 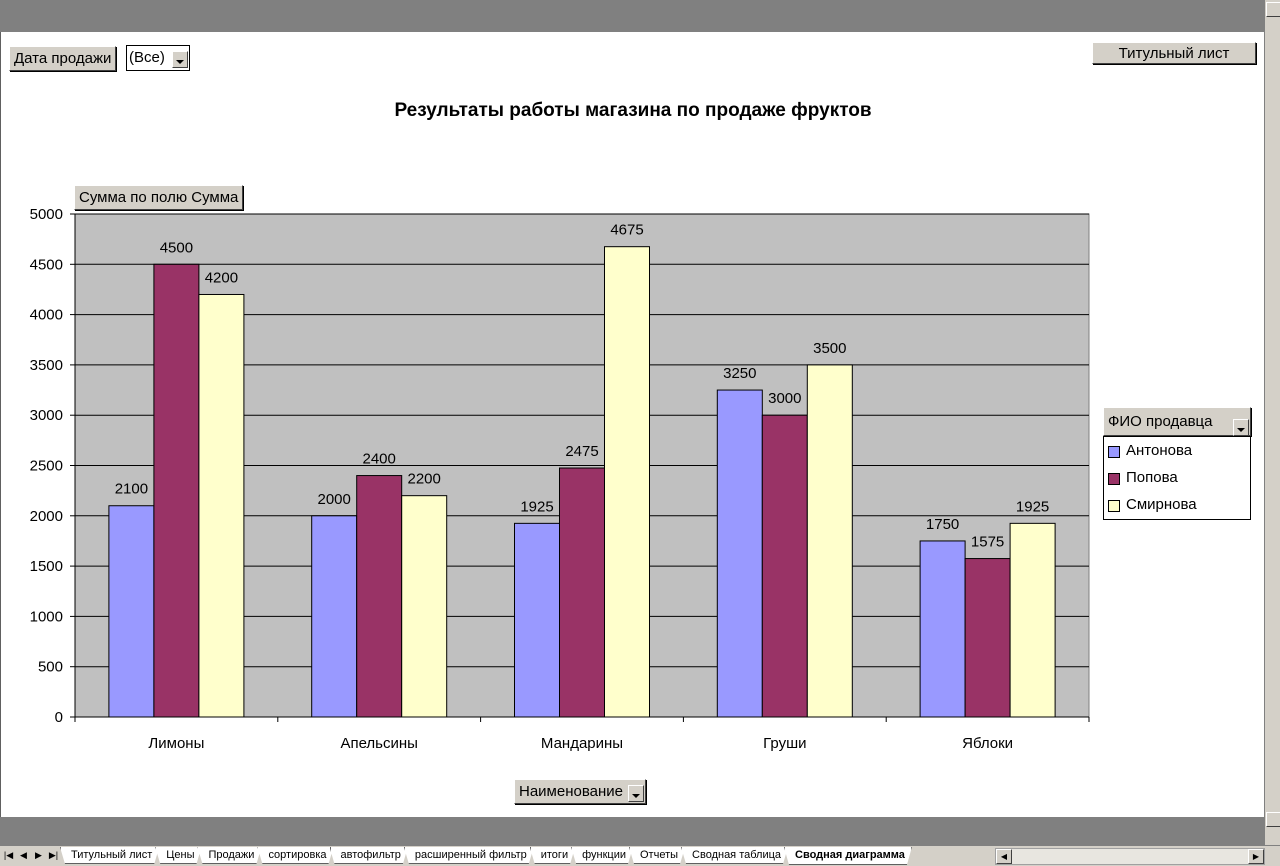 What do you see at coordinates (1174, 53) in the screenshot?
I see `title-sheet-button: Титульный лист` at bounding box center [1174, 53].